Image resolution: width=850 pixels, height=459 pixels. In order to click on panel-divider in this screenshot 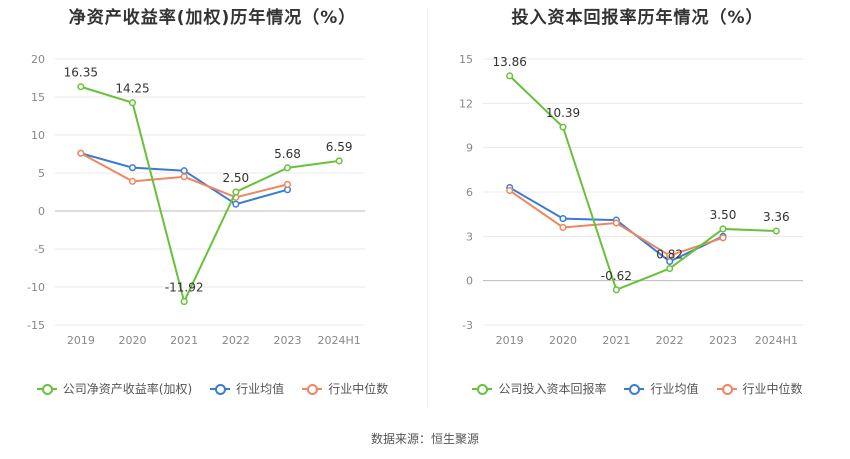, I will do `click(427, 208)`.